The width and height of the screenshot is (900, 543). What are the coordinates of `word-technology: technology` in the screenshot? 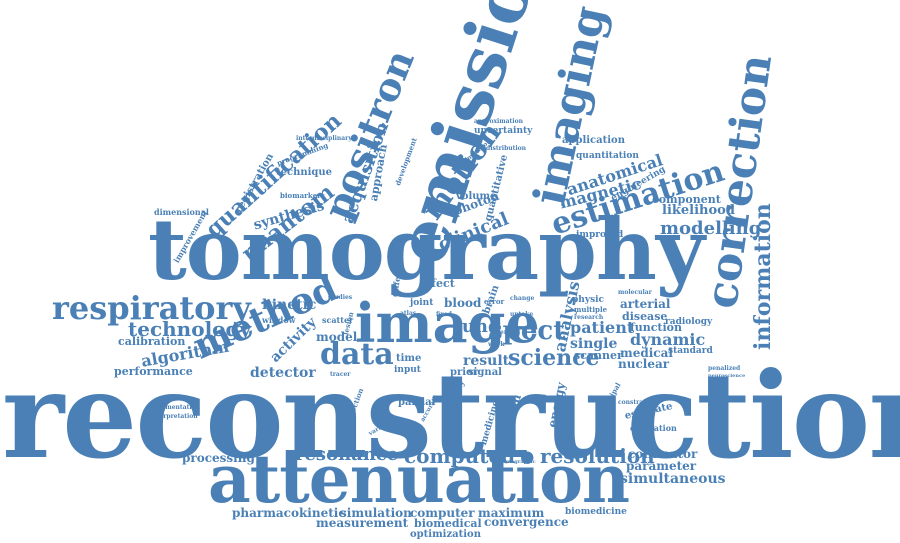 It's located at (190, 329).